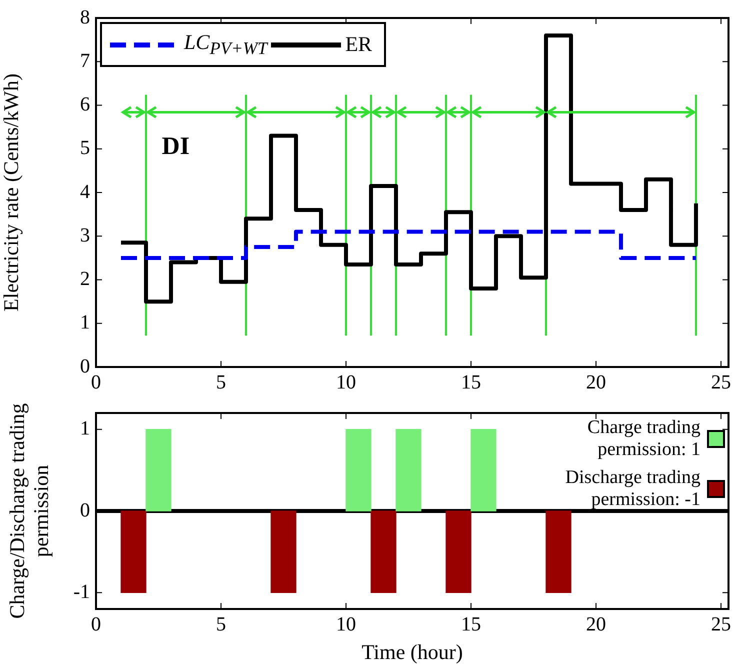 This screenshot has height=666, width=735. What do you see at coordinates (12, 193) in the screenshot?
I see `y-axis-title: Electricity rate (Cents/kWh)` at bounding box center [12, 193].